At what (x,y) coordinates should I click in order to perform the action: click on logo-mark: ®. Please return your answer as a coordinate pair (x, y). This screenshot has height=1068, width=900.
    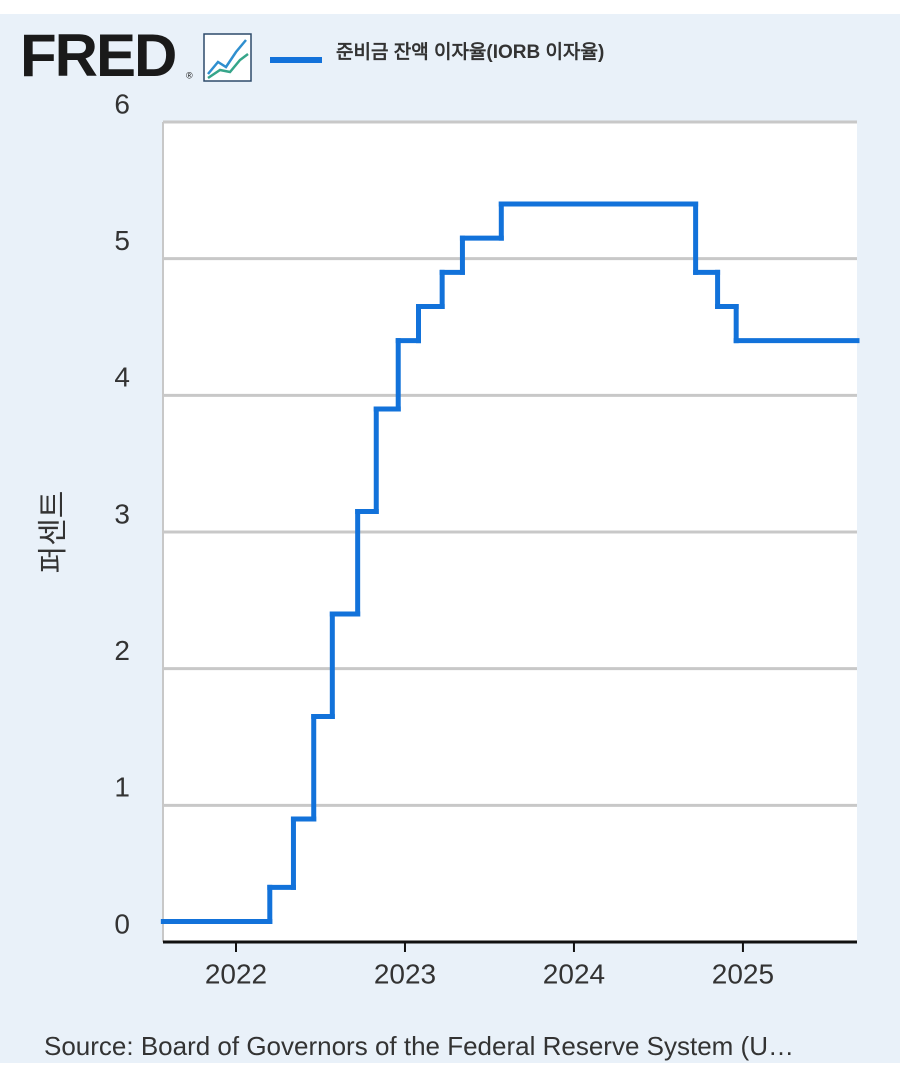
    Looking at the image, I should click on (189, 75).